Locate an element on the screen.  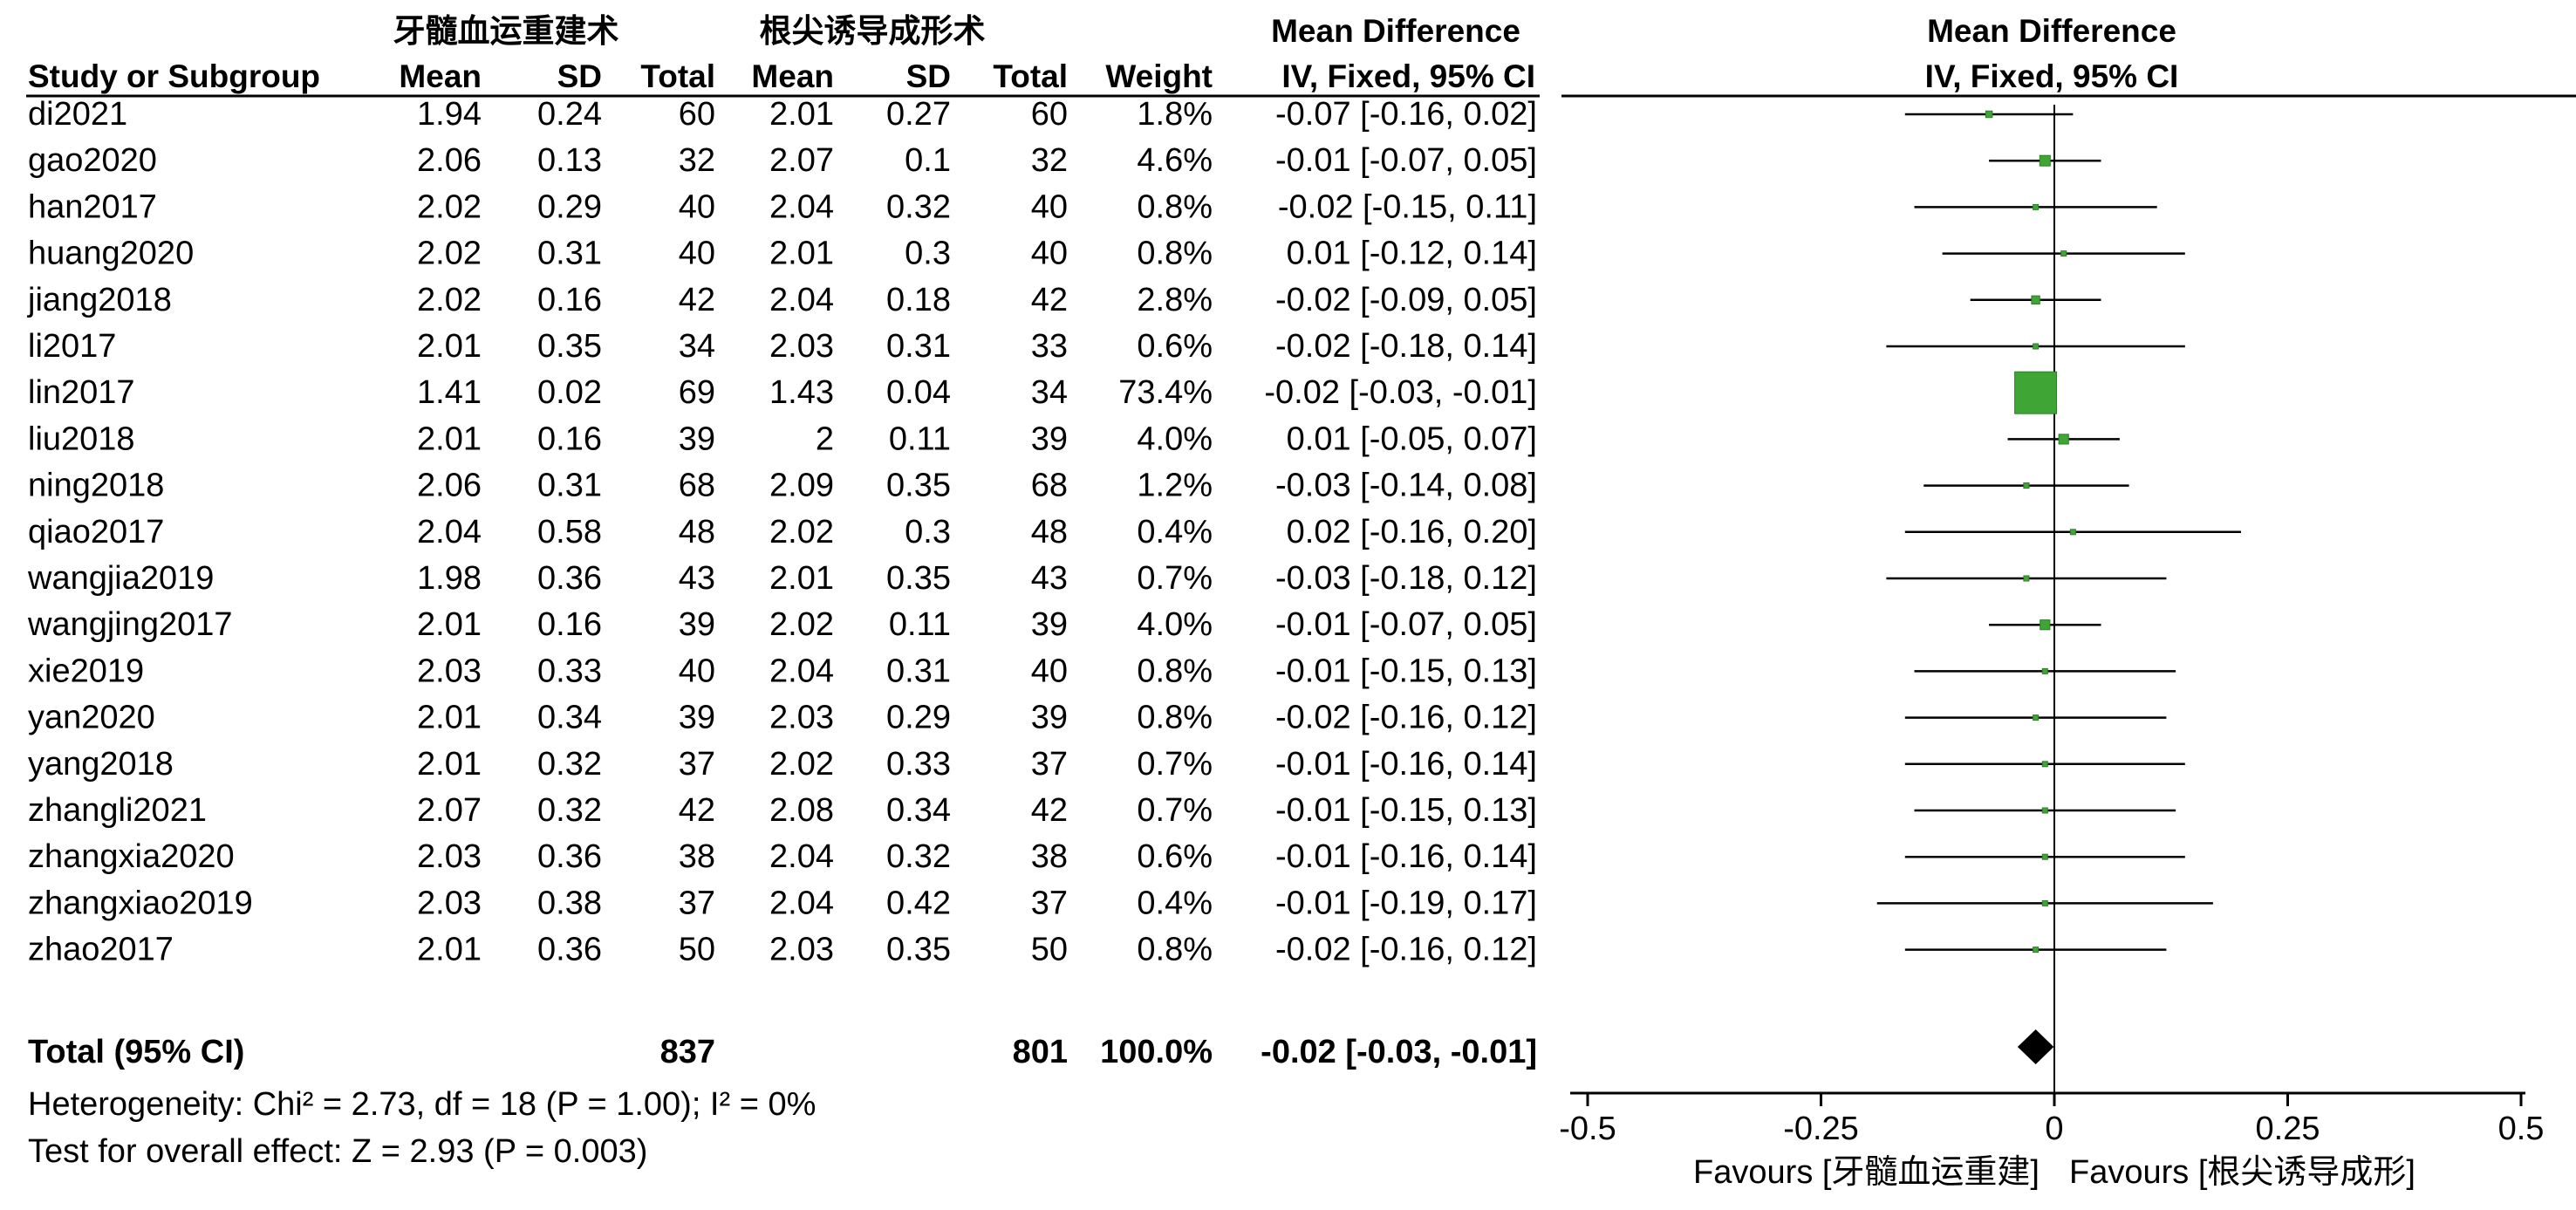
mean2-value: 2 is located at coordinates (825, 438).